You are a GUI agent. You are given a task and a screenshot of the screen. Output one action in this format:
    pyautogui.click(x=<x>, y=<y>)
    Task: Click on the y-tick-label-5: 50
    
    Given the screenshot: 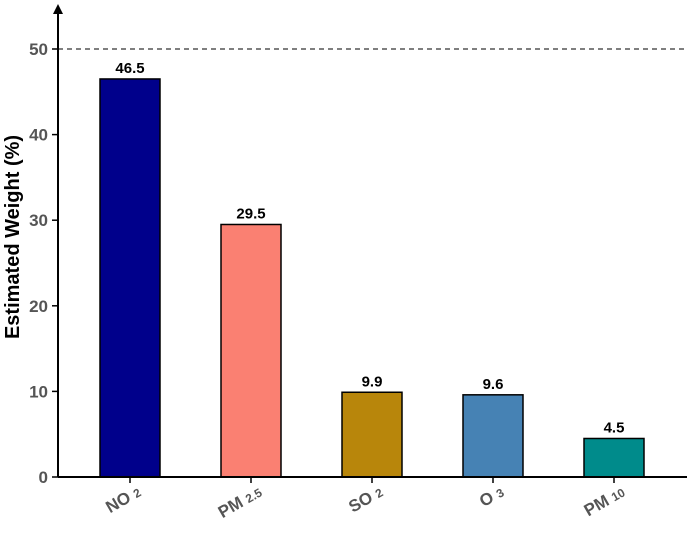 What is the action you would take?
    pyautogui.click(x=38, y=49)
    